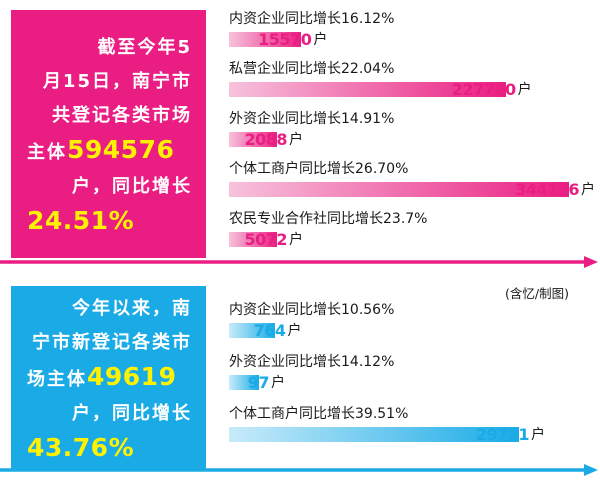 This screenshot has height=483, width=600. What do you see at coordinates (285, 39) in the screenshot?
I see `top-chart-value-0: 15570` at bounding box center [285, 39].